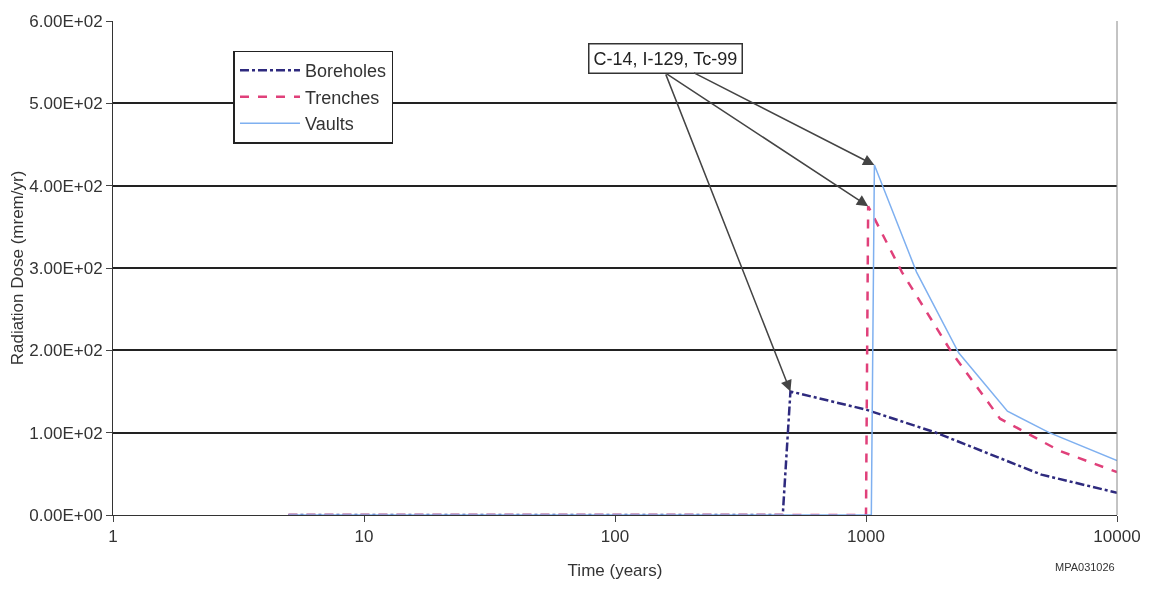  Describe the element at coordinates (113, 537) in the screenshot. I see `x-tick-label: 1` at that location.